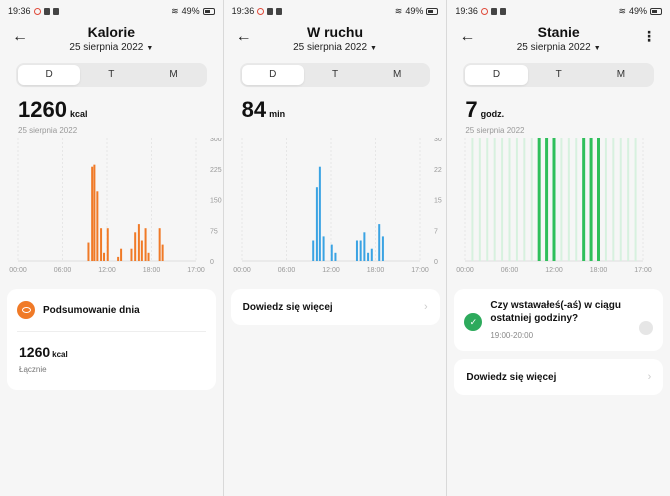 The image size is (670, 496). What do you see at coordinates (646, 328) in the screenshot?
I see `answer-toggle` at bounding box center [646, 328].